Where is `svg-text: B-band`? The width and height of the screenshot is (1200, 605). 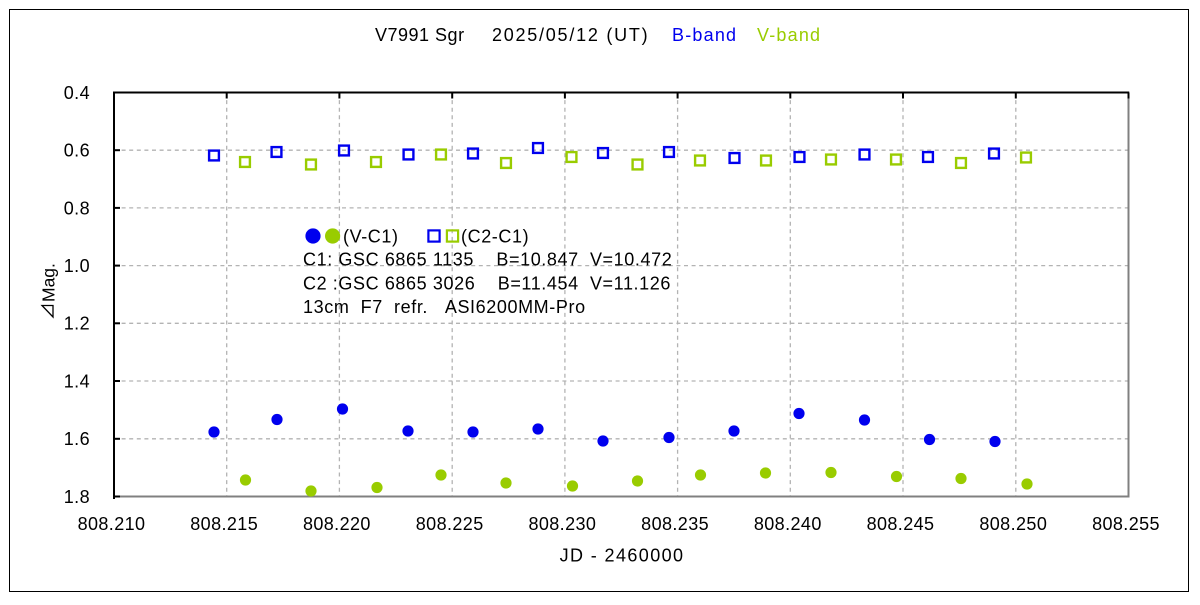 svg-text: B-band is located at coordinates (704, 35).